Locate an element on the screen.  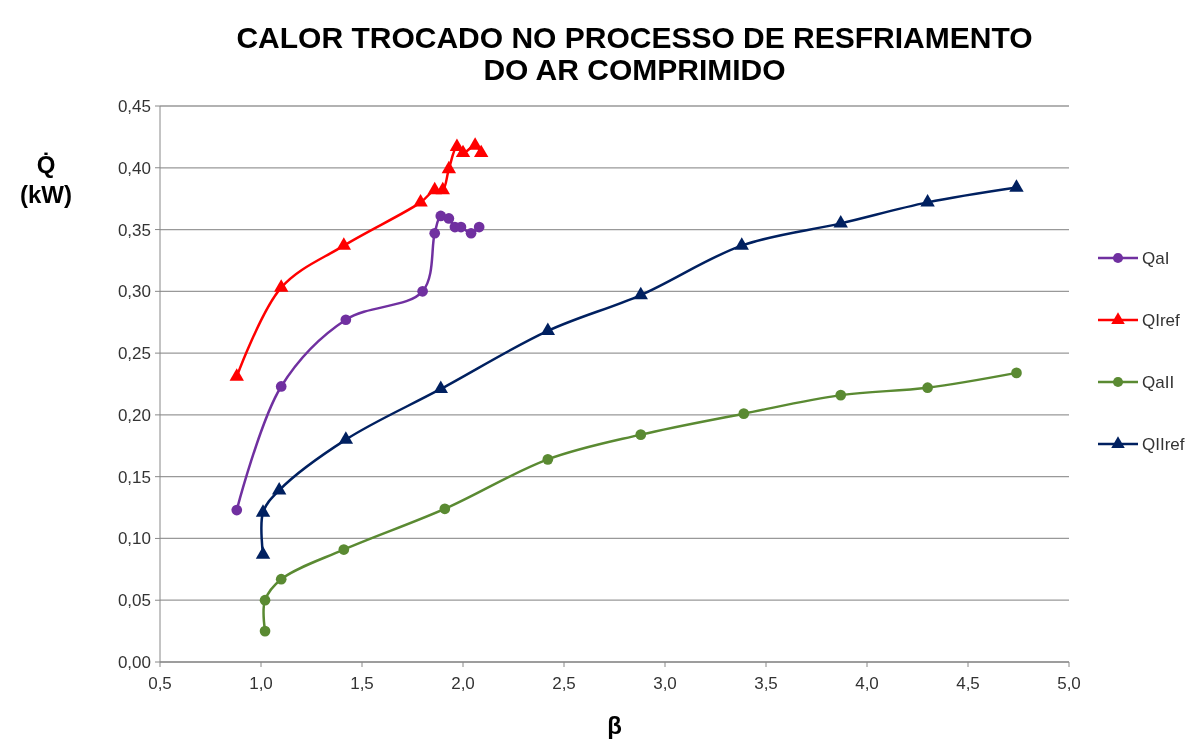
y-tick-label: 0,10 is located at coordinates (134, 539).